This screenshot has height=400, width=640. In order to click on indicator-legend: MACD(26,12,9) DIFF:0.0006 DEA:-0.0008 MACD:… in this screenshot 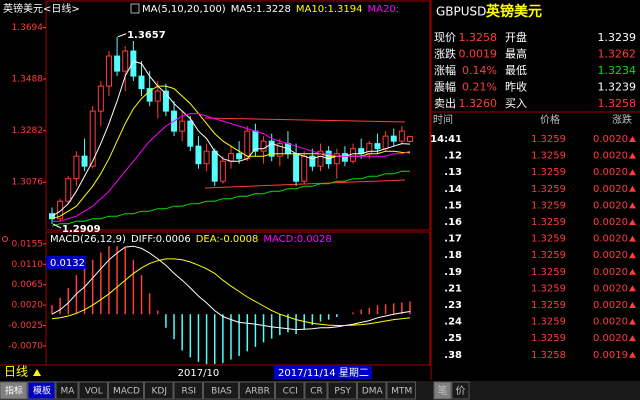, I will do `click(191, 239)`.